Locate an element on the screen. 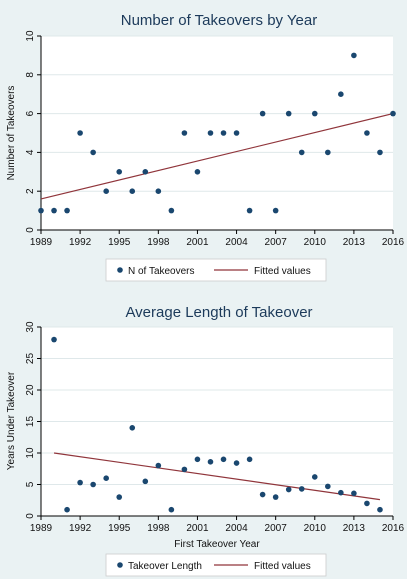  chart1-legend-label-points: N of Takeovers is located at coordinates (161, 271).